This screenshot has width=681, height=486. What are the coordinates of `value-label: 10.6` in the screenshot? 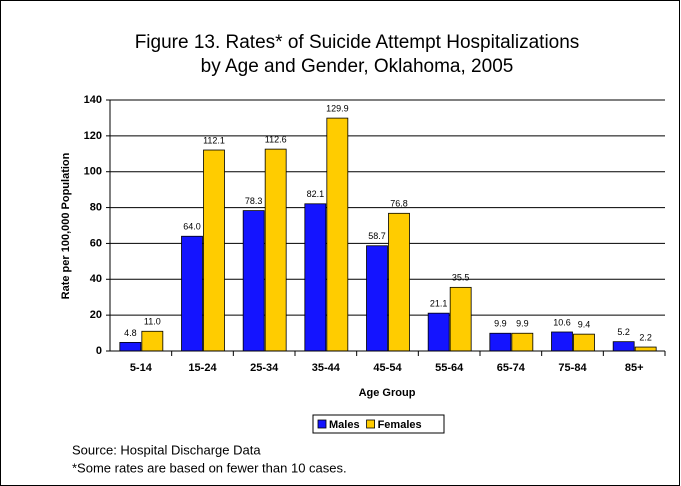 It's located at (562, 322).